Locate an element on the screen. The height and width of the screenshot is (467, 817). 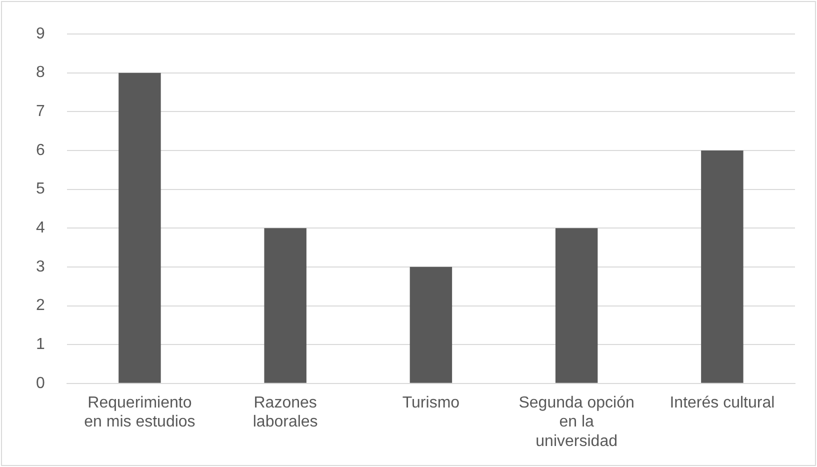
y-tick-label: 3 is located at coordinates (40, 267).